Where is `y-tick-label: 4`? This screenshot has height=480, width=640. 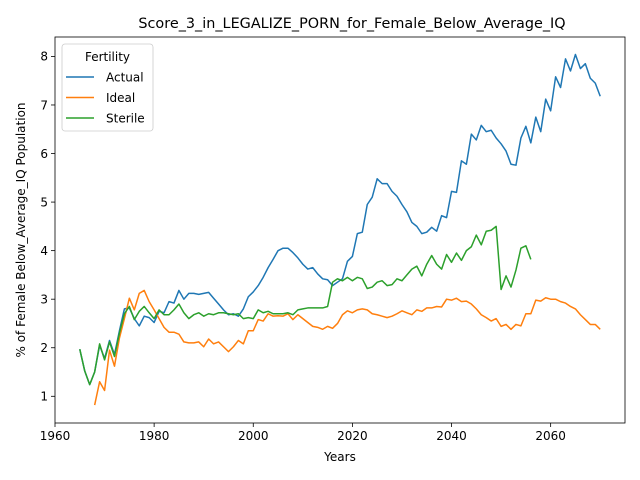 y-tick-label: 4 is located at coordinates (44, 251).